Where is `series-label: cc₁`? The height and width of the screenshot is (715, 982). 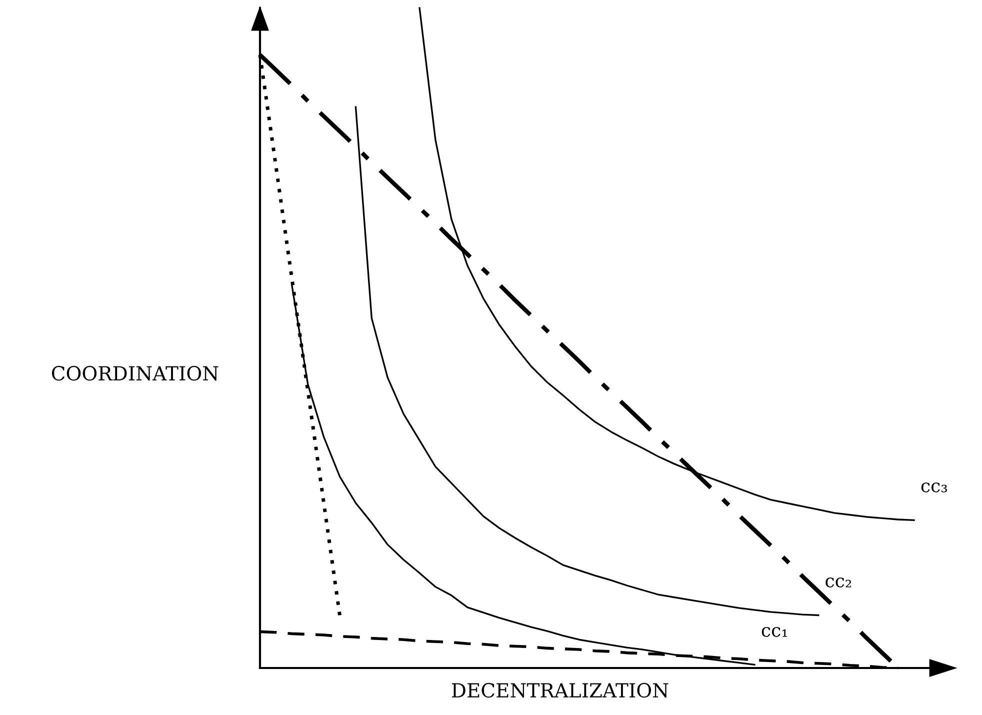 series-label: cc₁ is located at coordinates (774, 632).